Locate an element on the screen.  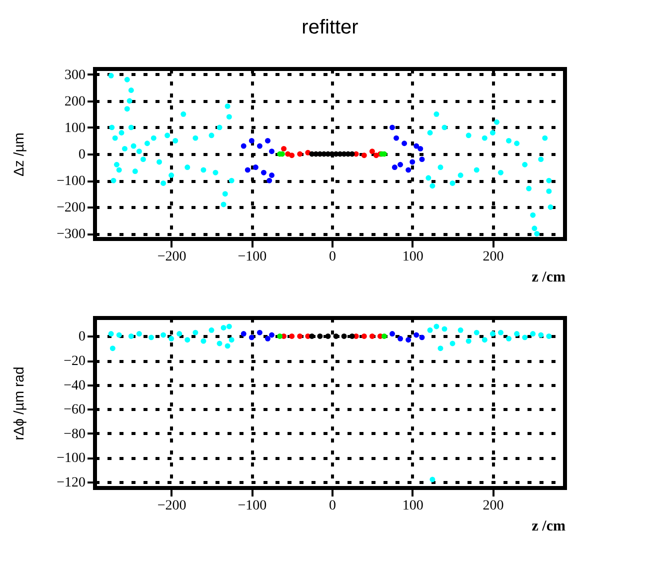
y-tick-label: −120 is located at coordinates (71, 482).